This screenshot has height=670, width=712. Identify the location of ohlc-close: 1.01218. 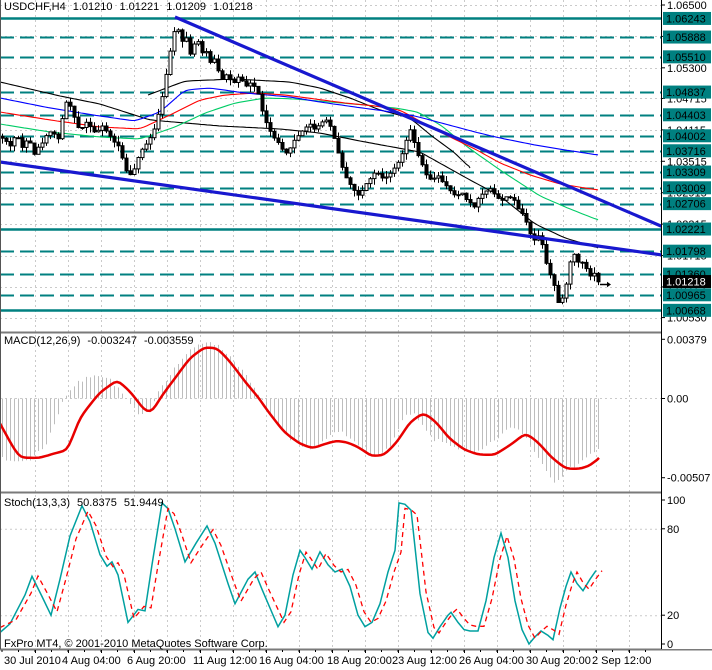
(233, 7).